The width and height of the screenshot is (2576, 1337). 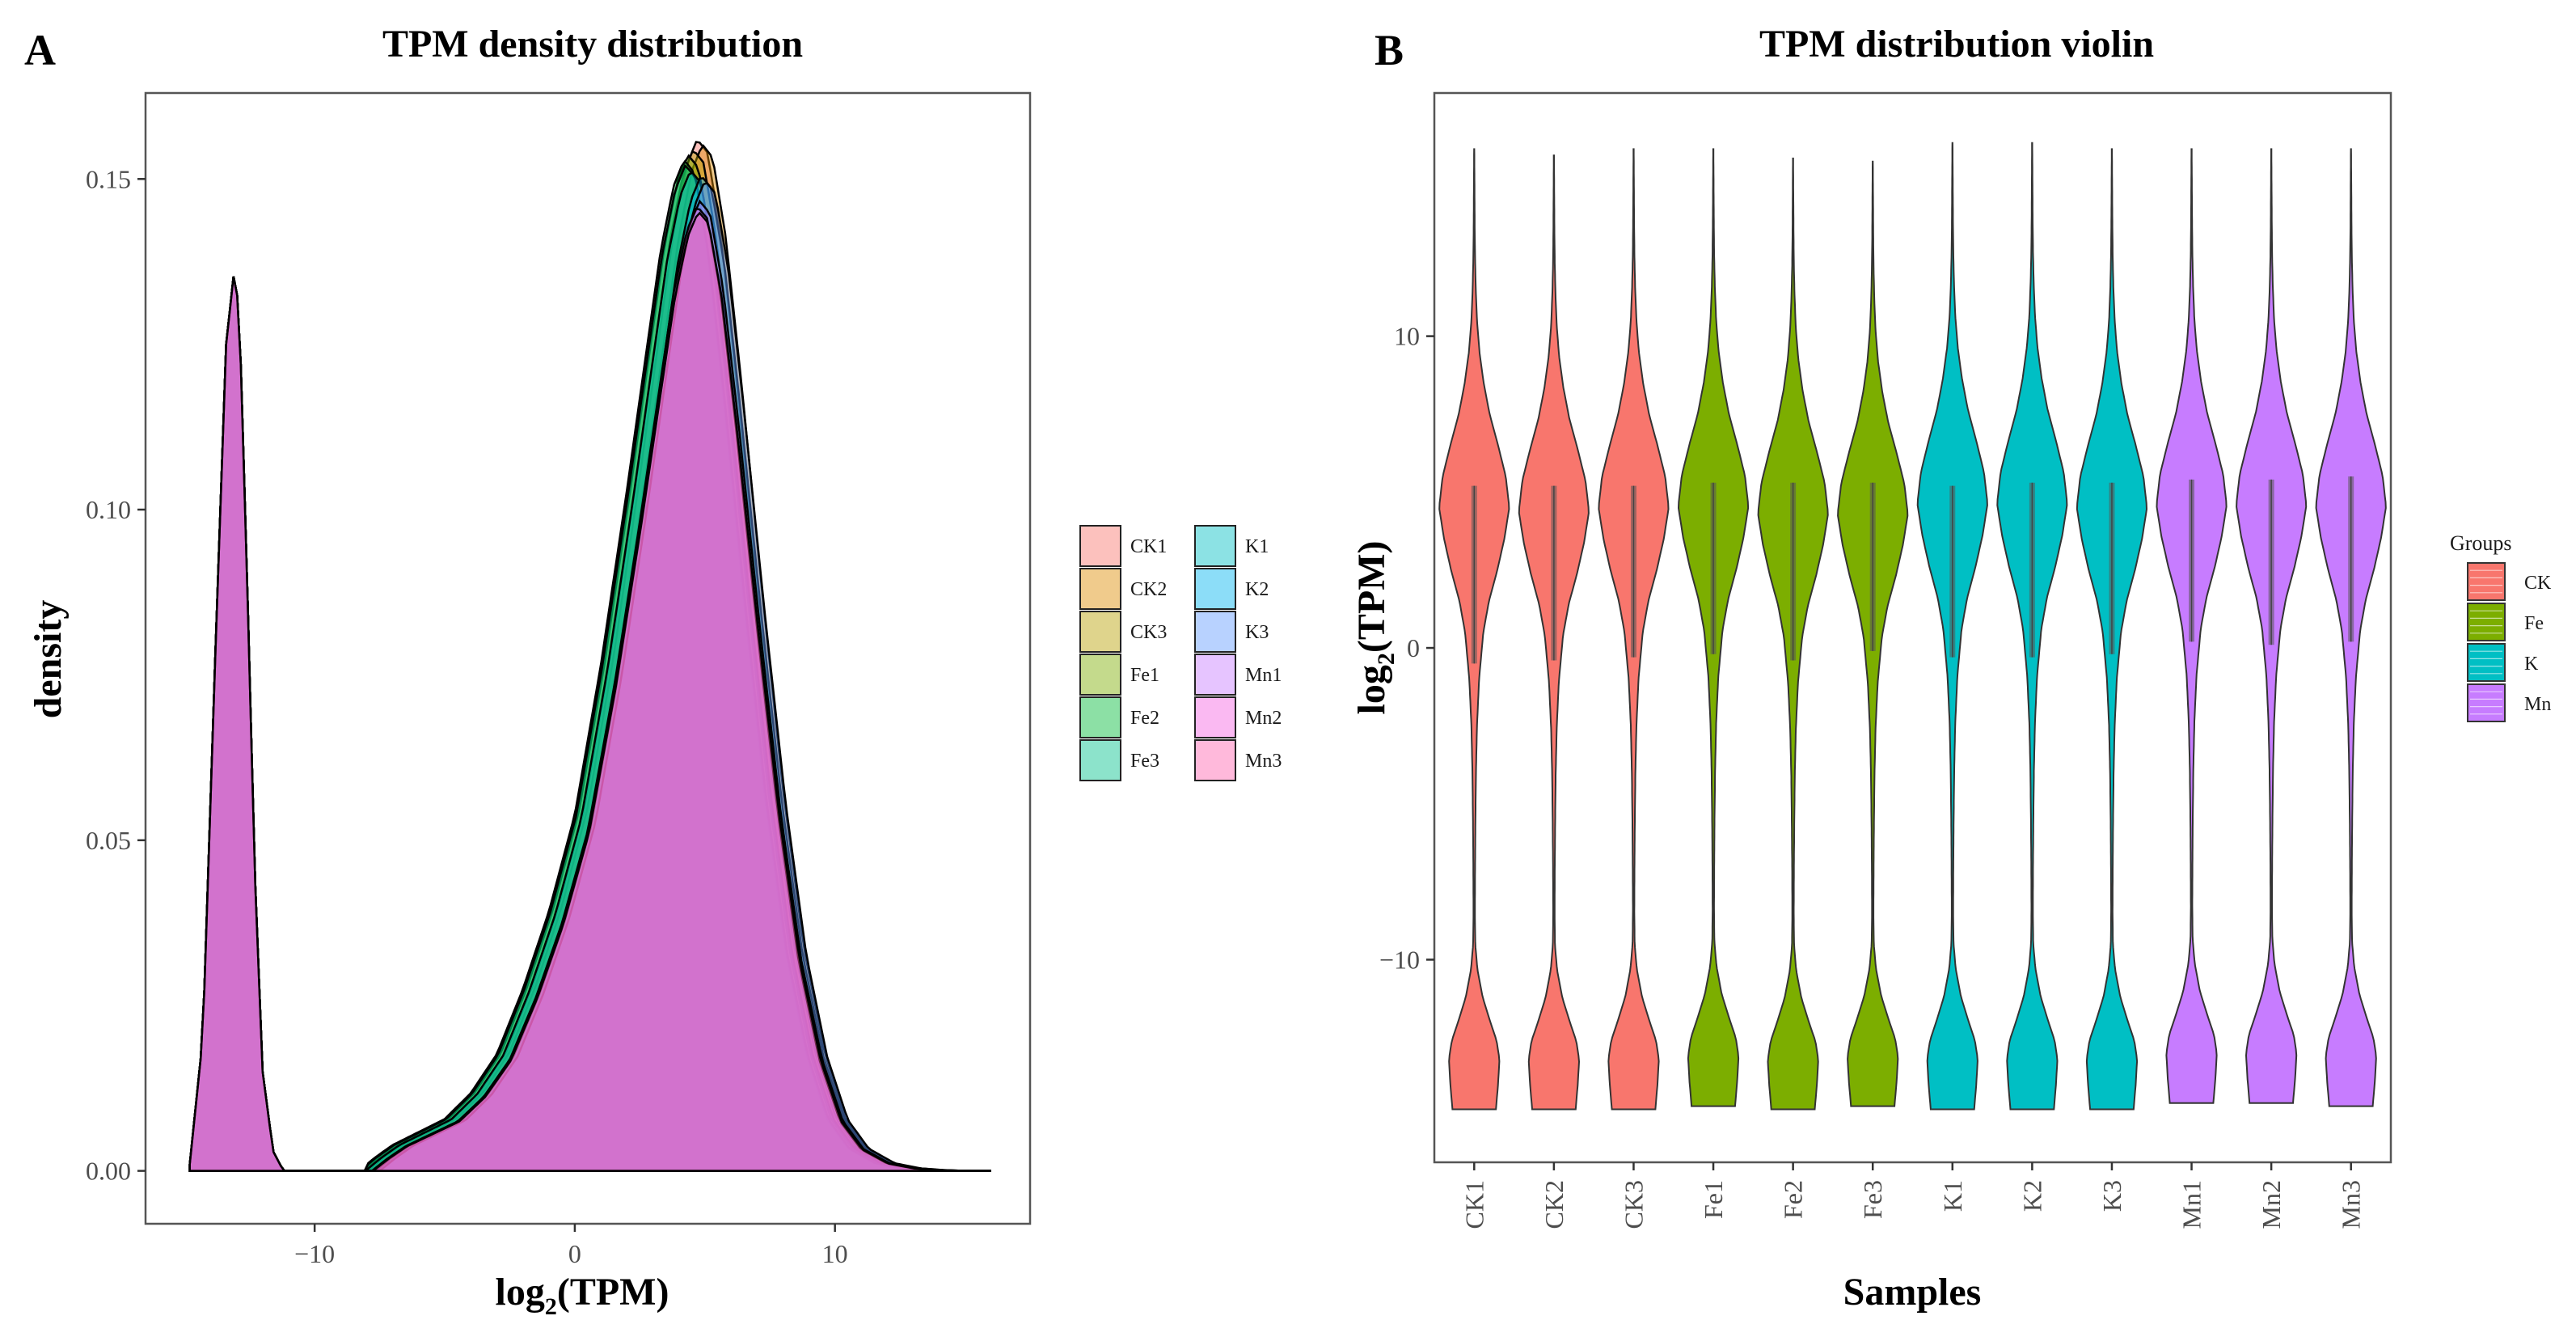 I want to click on panel-b-x-axis-label: Samples, so click(x=1912, y=1292).